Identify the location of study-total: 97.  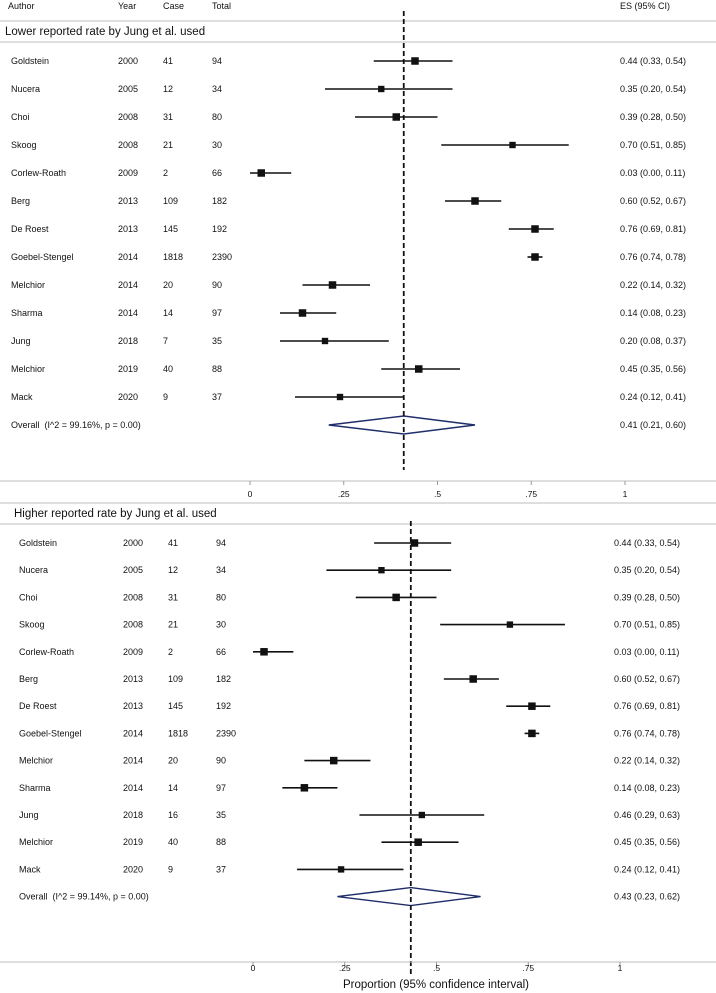
(217, 313).